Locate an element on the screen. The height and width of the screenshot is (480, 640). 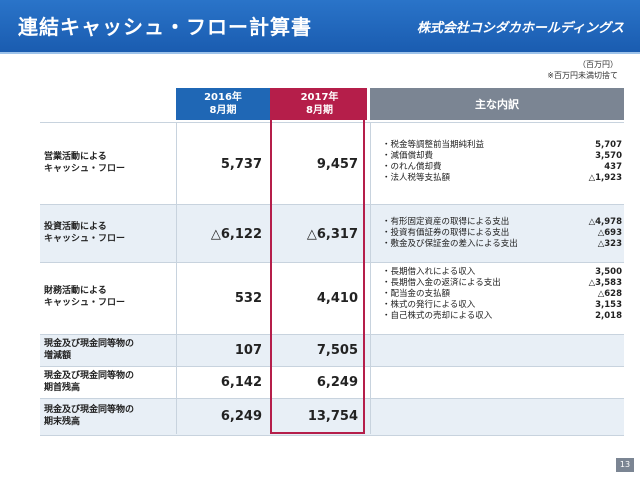
breakdown-item: ・投資有価証券の取得による支出 △693 is located at coordinates (502, 233).